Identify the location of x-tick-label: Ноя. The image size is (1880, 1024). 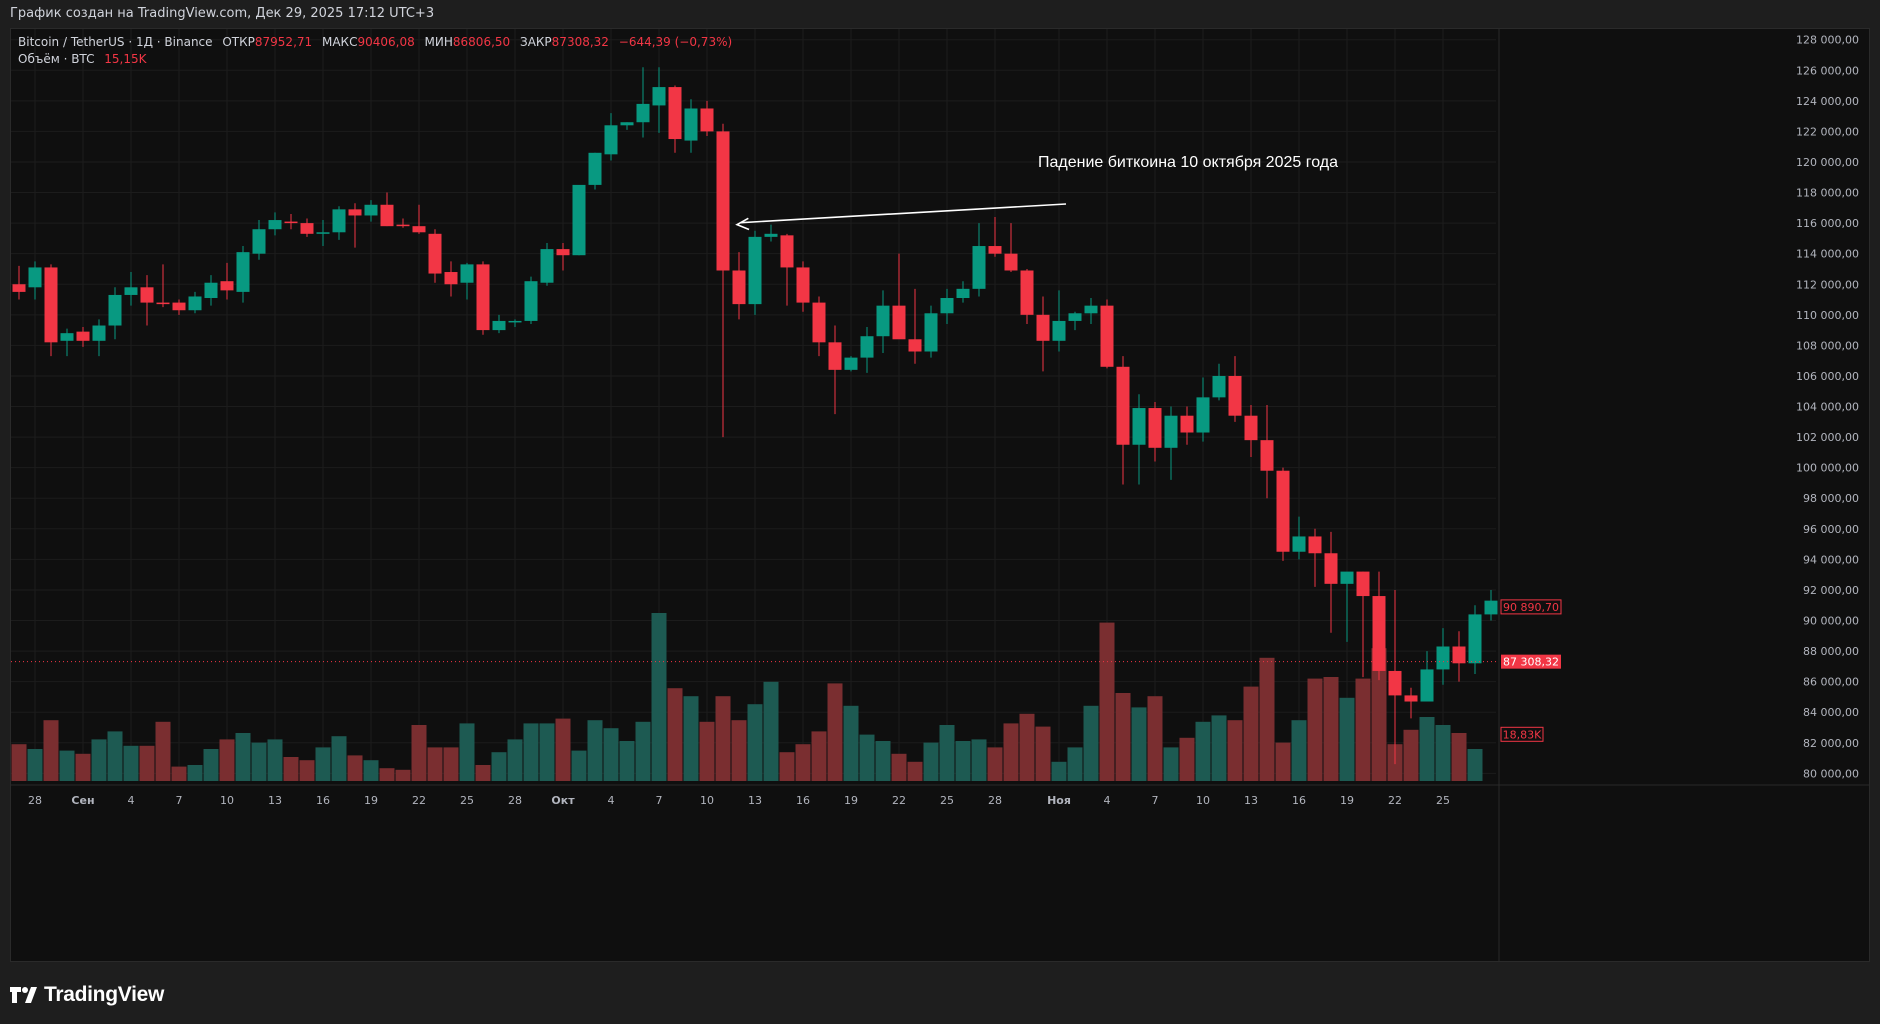
(1059, 800).